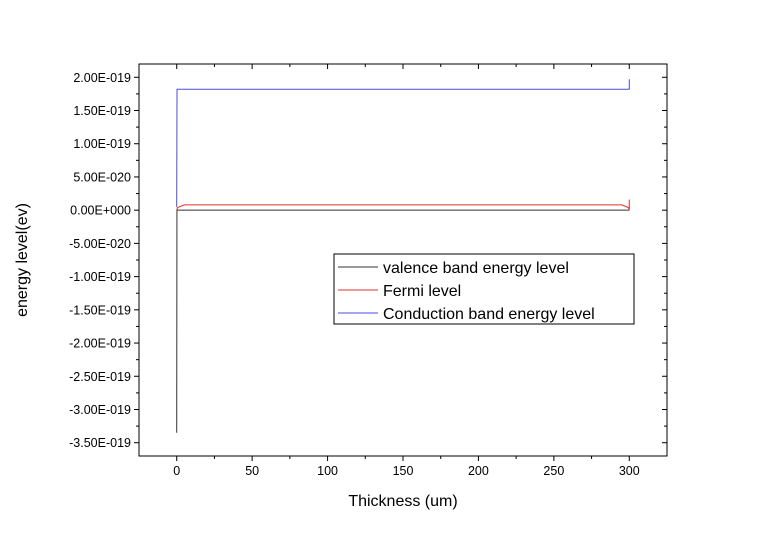 The height and width of the screenshot is (548, 775). I want to click on y-tick-label: -3.00E-019, so click(100, 410).